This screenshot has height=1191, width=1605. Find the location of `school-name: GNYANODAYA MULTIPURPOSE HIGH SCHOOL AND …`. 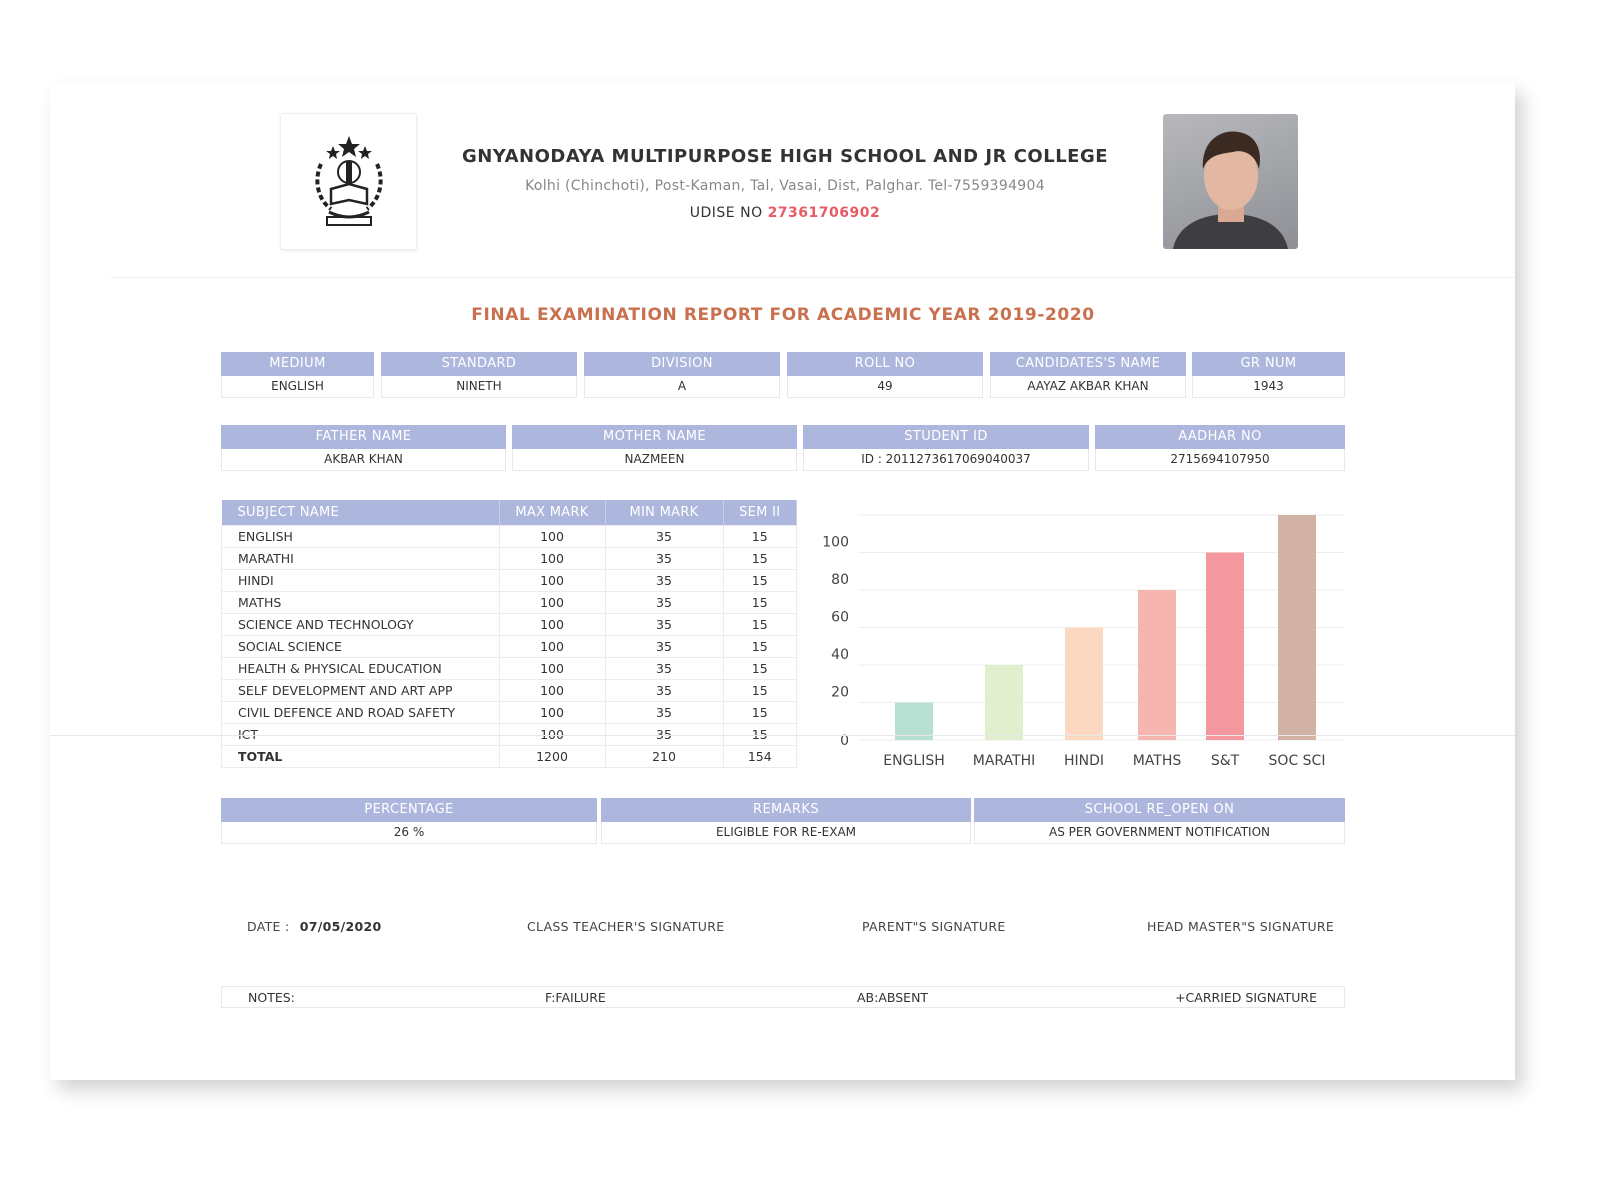

school-name: GNYANODAYA MULTIPURPOSE HIGH SCHOOL AND … is located at coordinates (785, 156).